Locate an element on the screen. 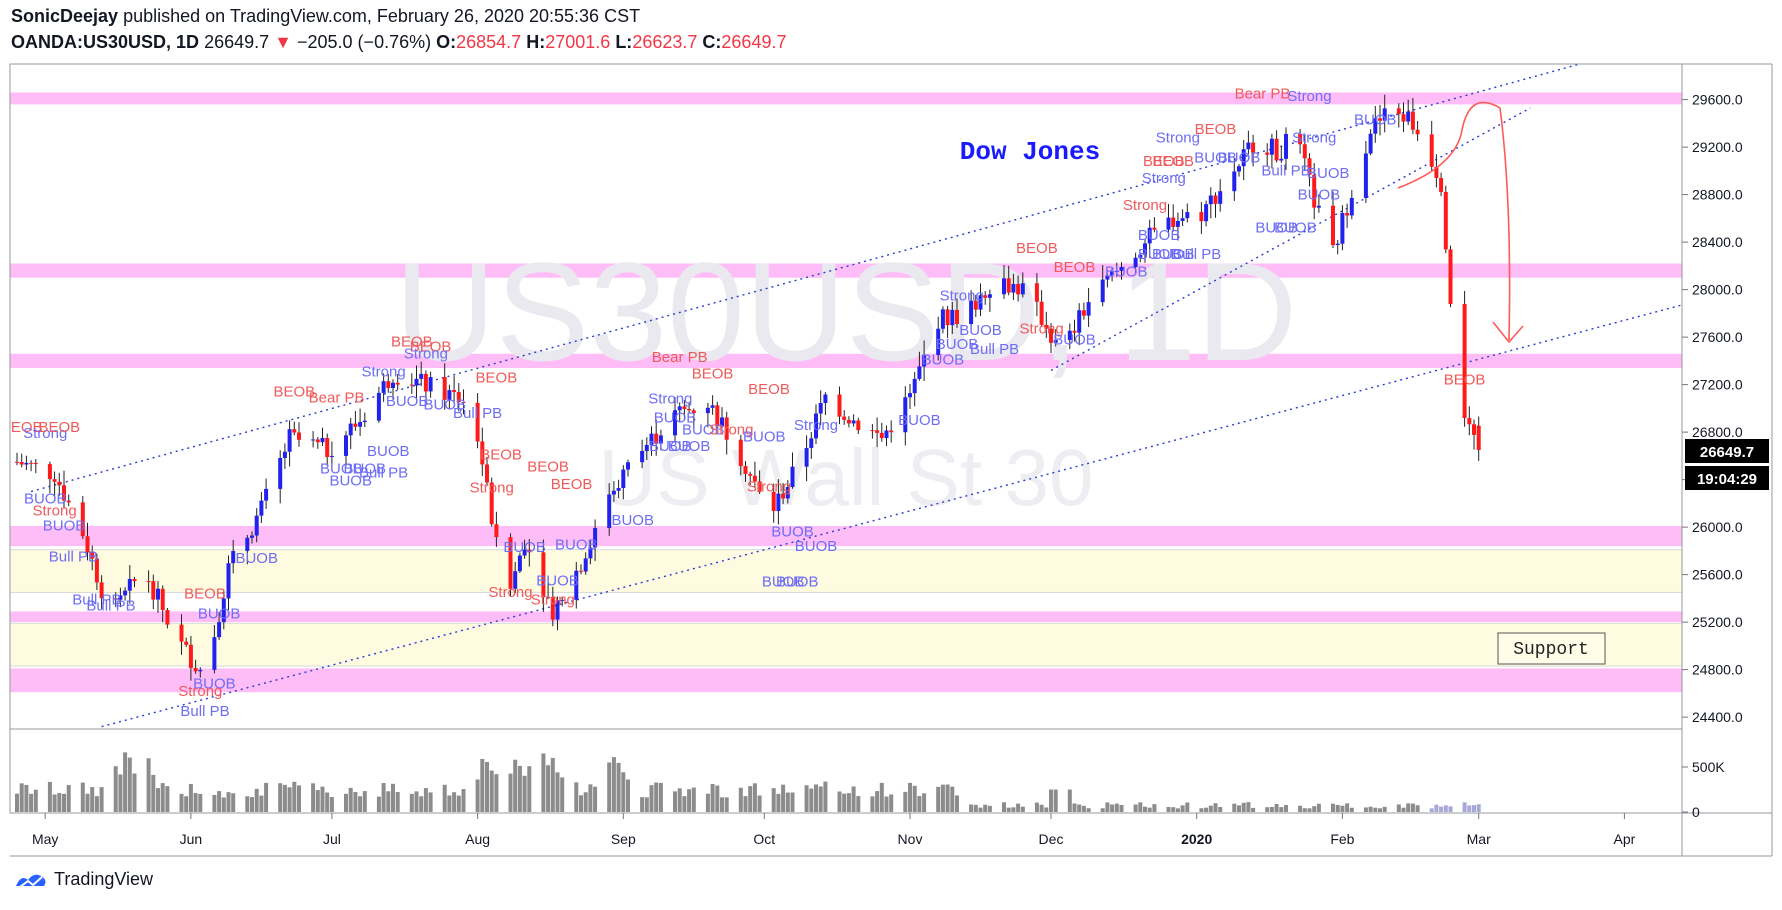  symbol-name: OANDA:US30USD, 1D is located at coordinates (105, 42).